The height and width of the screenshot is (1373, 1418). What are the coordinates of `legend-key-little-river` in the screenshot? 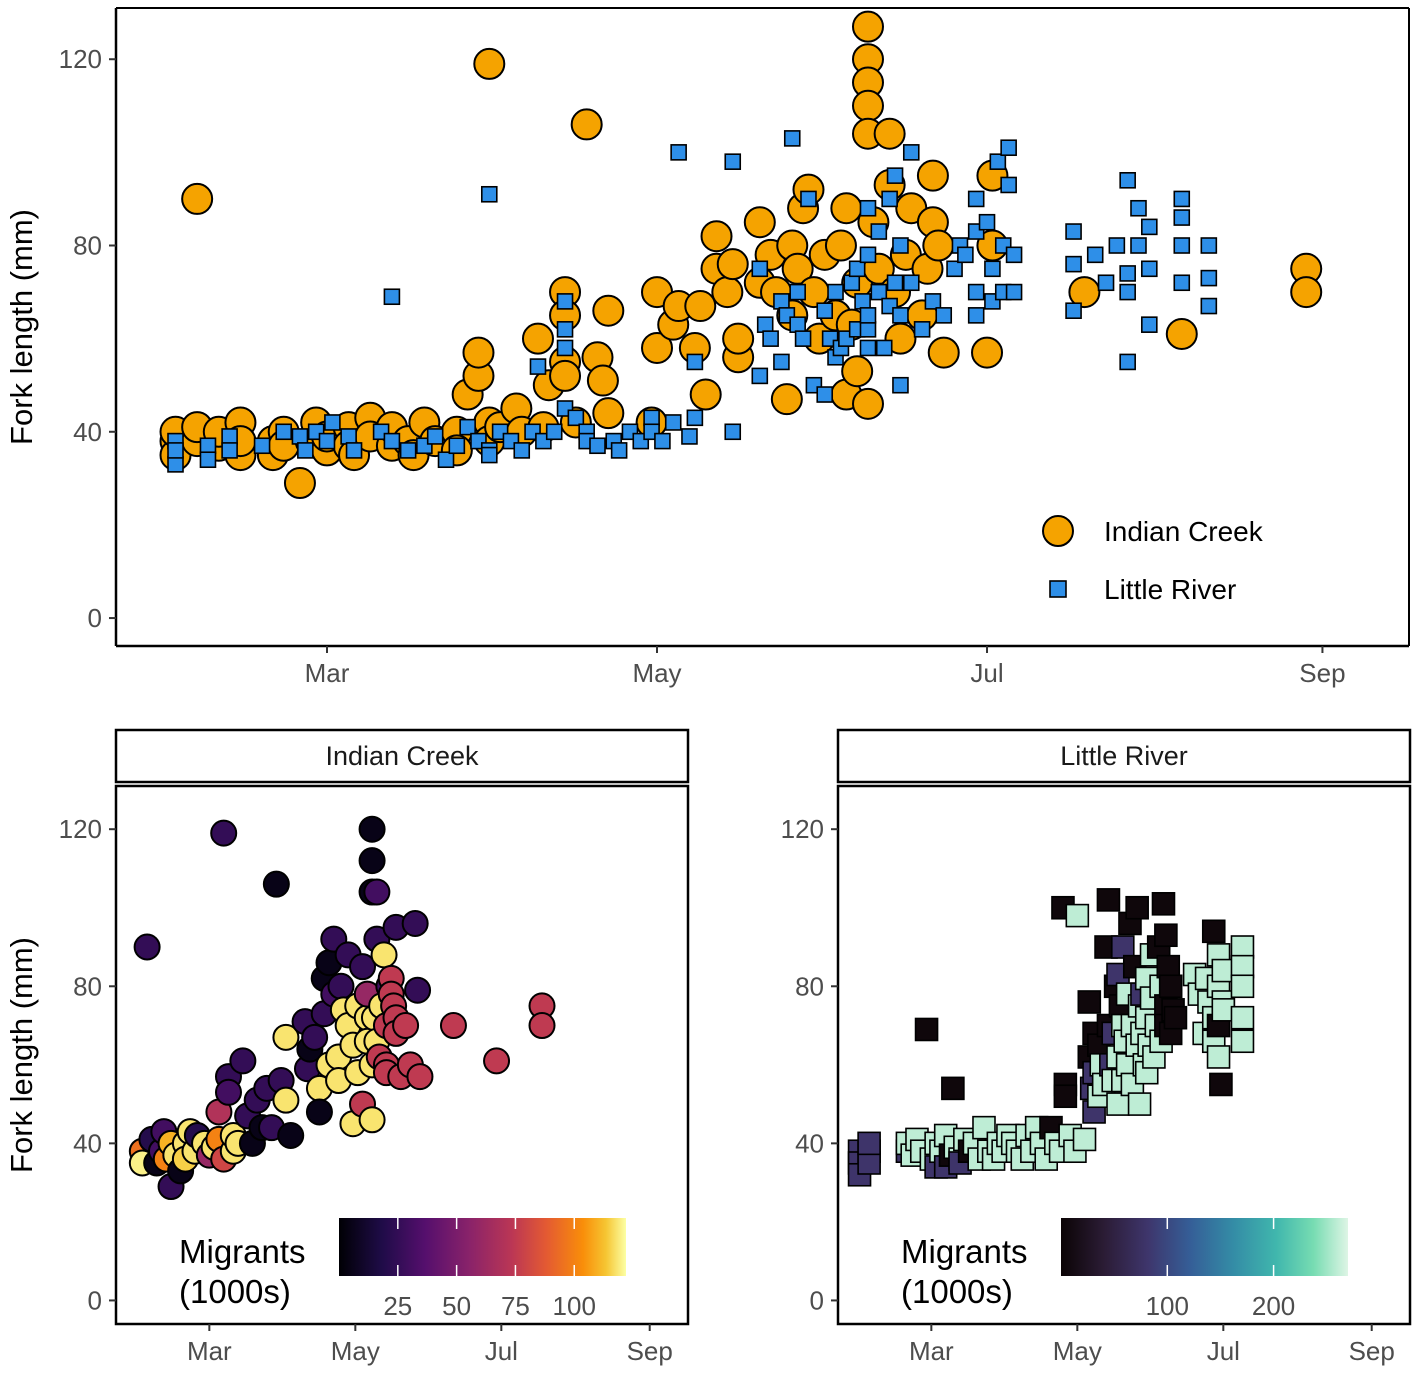 It's located at (1058, 589).